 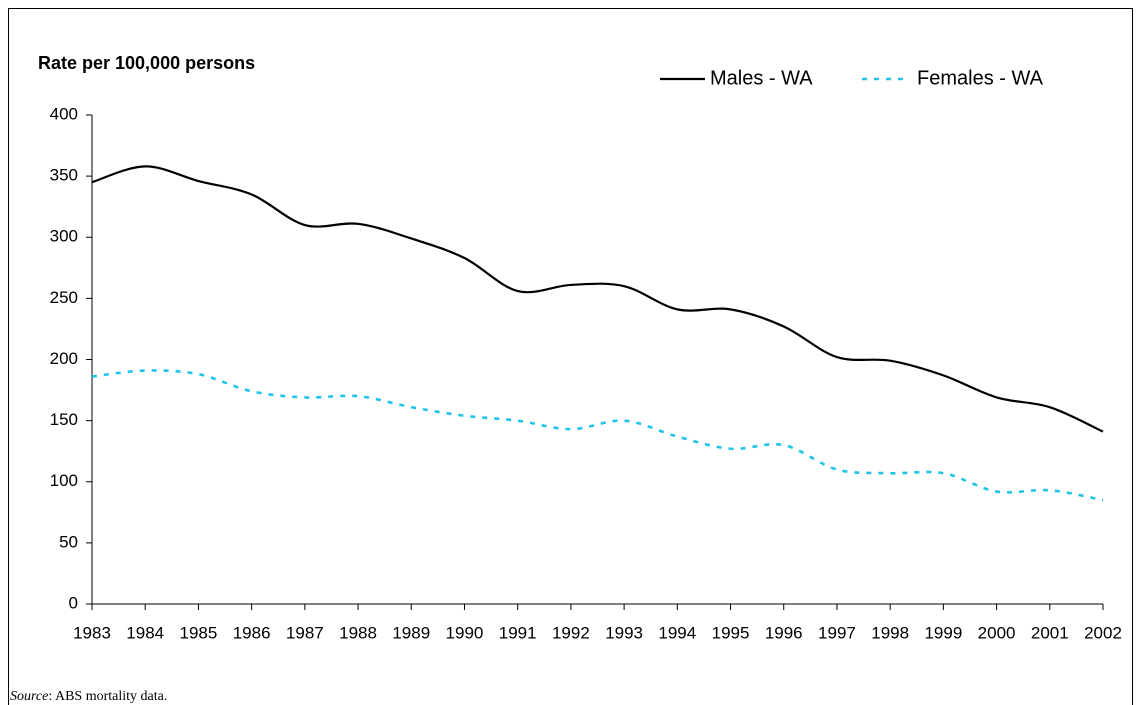 I want to click on y-tick-label: 0, so click(x=73, y=602).